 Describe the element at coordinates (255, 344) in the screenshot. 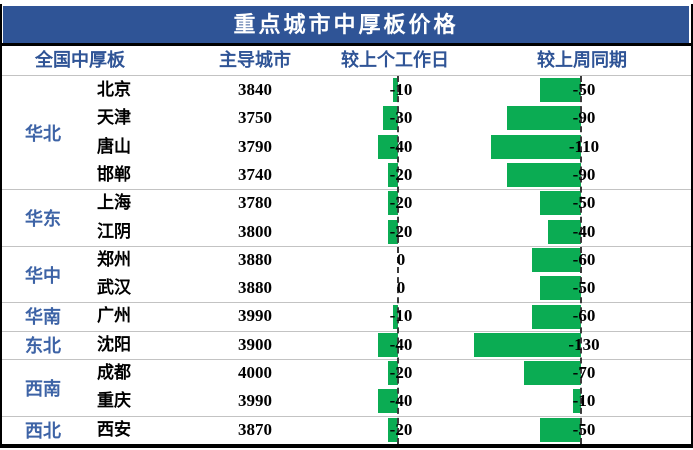

I see `price-value: 3900` at that location.